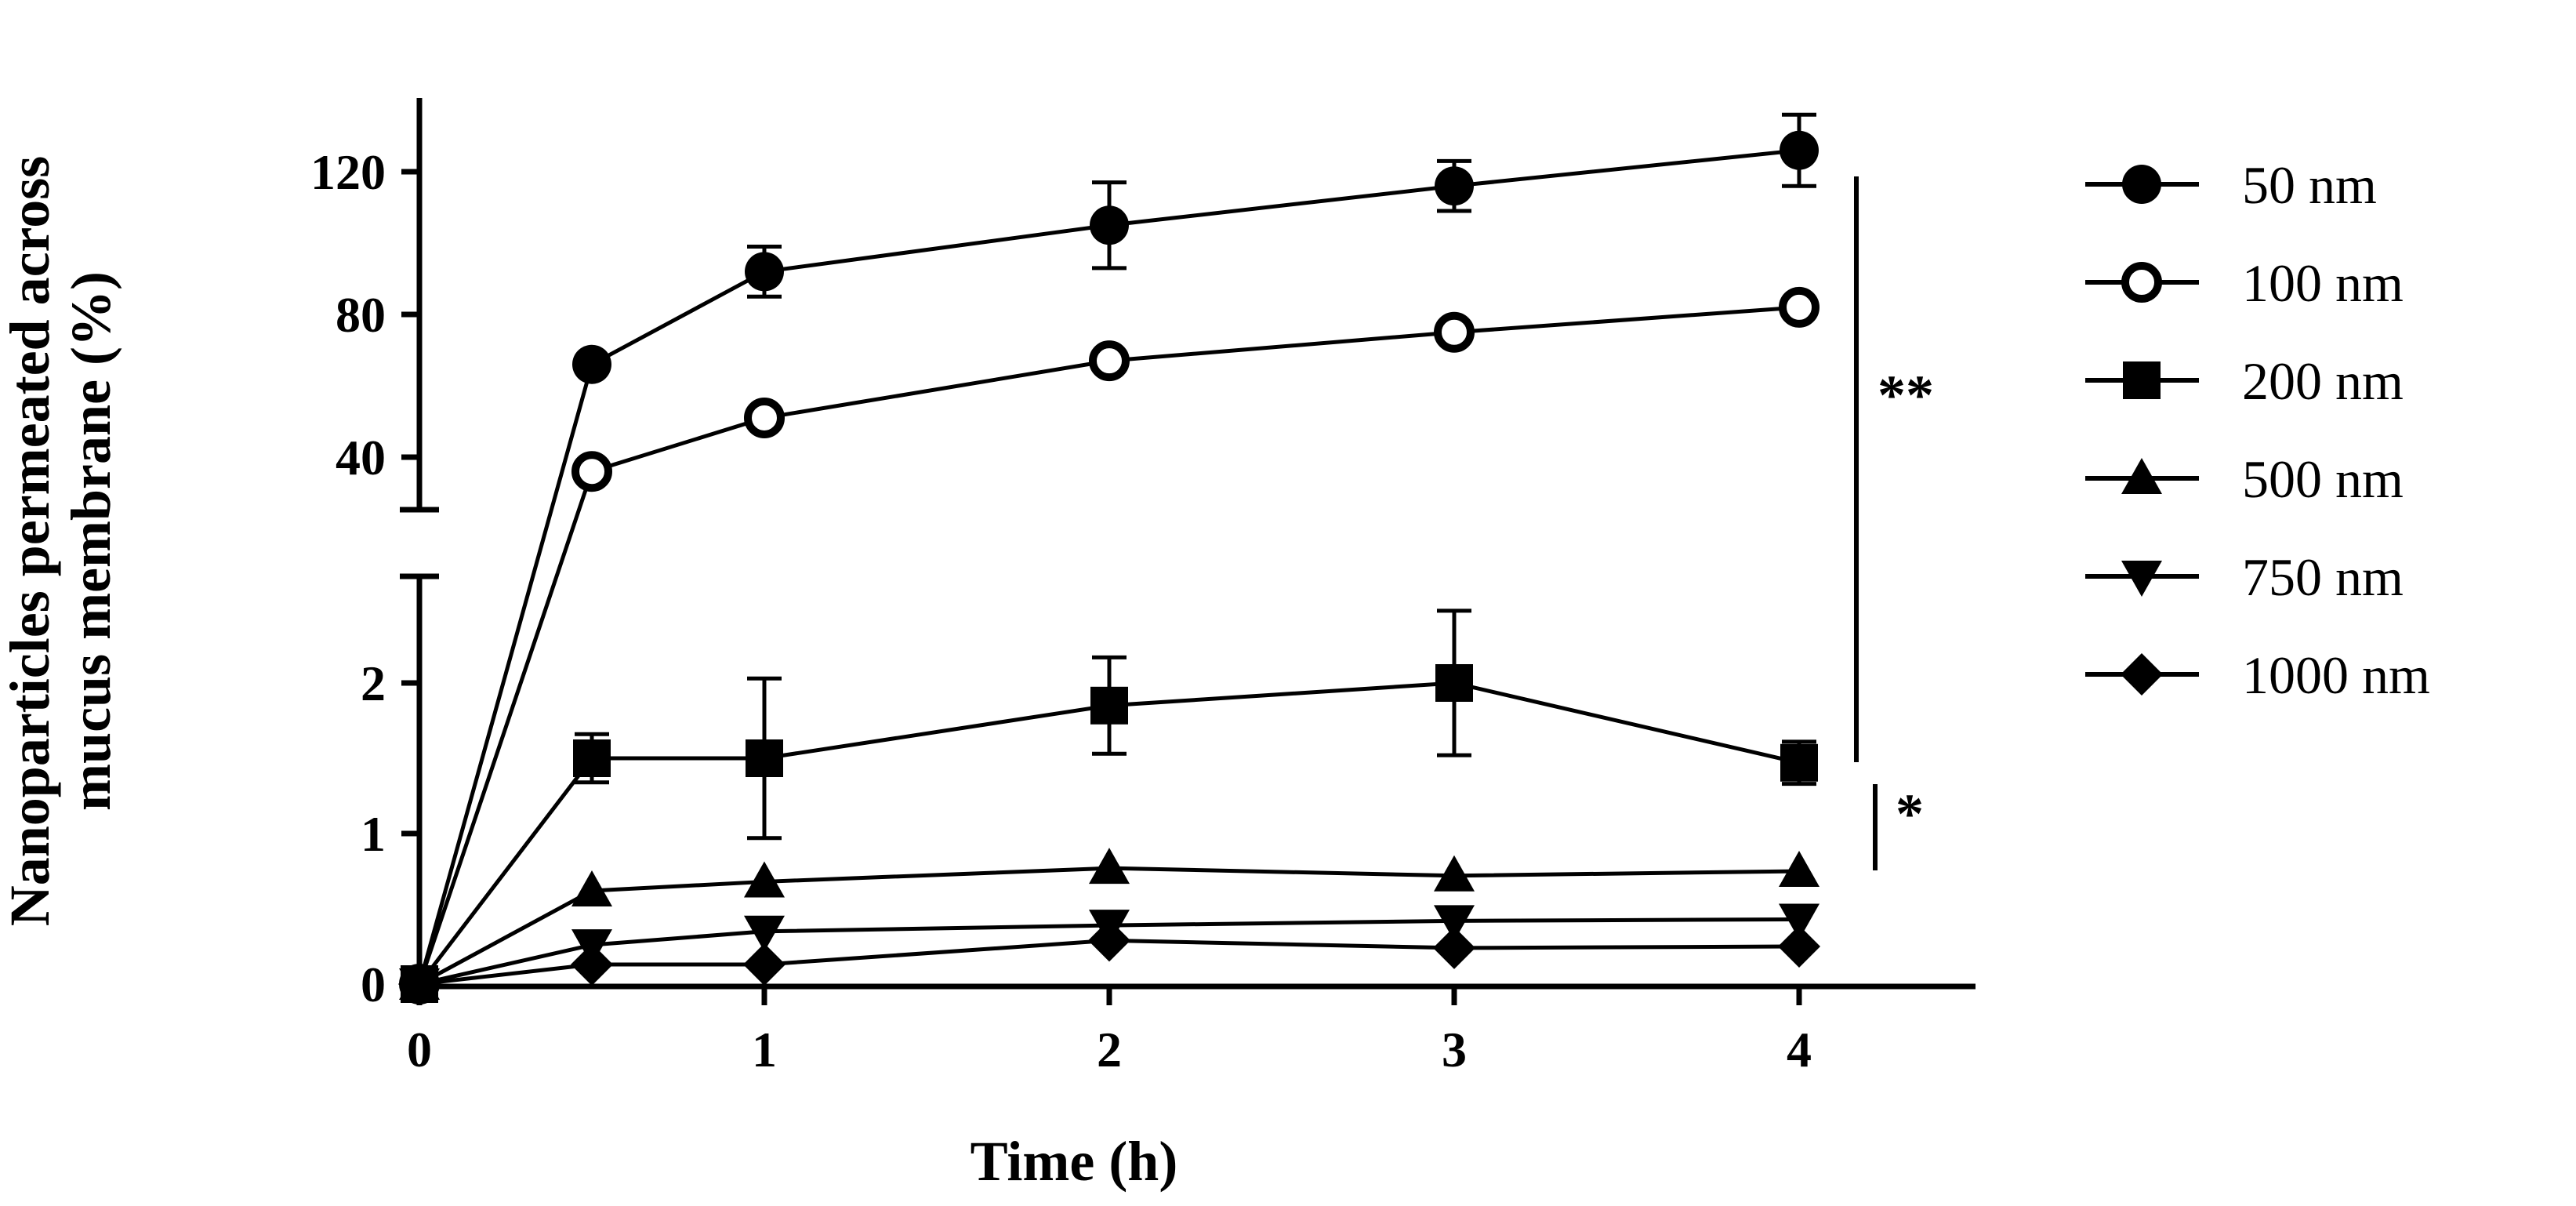 Image resolution: width=2576 pixels, height=1206 pixels. I want to click on x-tick-label: 3, so click(1454, 1049).